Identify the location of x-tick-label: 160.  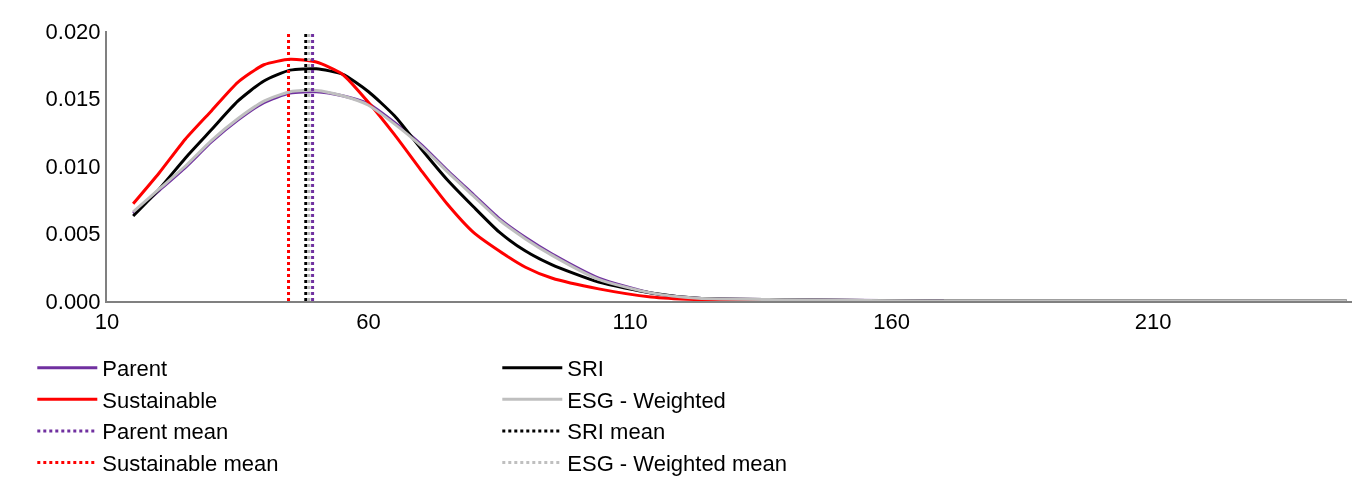
(892, 322).